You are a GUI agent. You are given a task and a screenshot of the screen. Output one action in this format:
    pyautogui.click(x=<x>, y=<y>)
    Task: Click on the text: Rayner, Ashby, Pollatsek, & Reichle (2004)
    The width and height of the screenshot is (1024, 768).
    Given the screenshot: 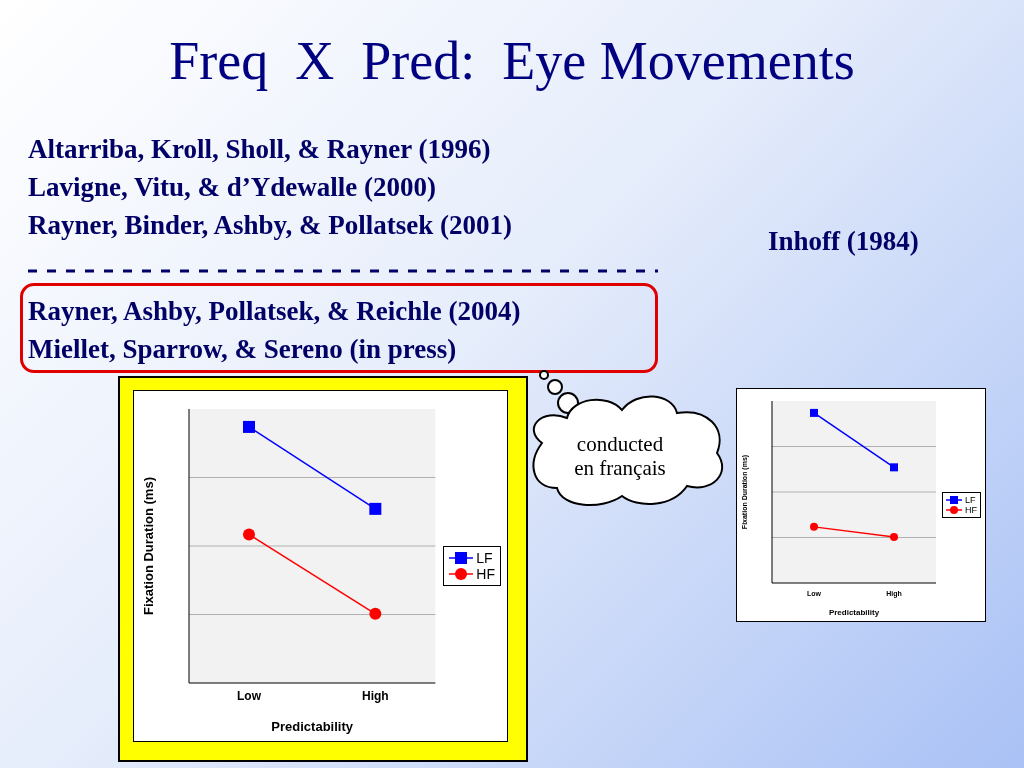 What is the action you would take?
    pyautogui.click(x=274, y=311)
    